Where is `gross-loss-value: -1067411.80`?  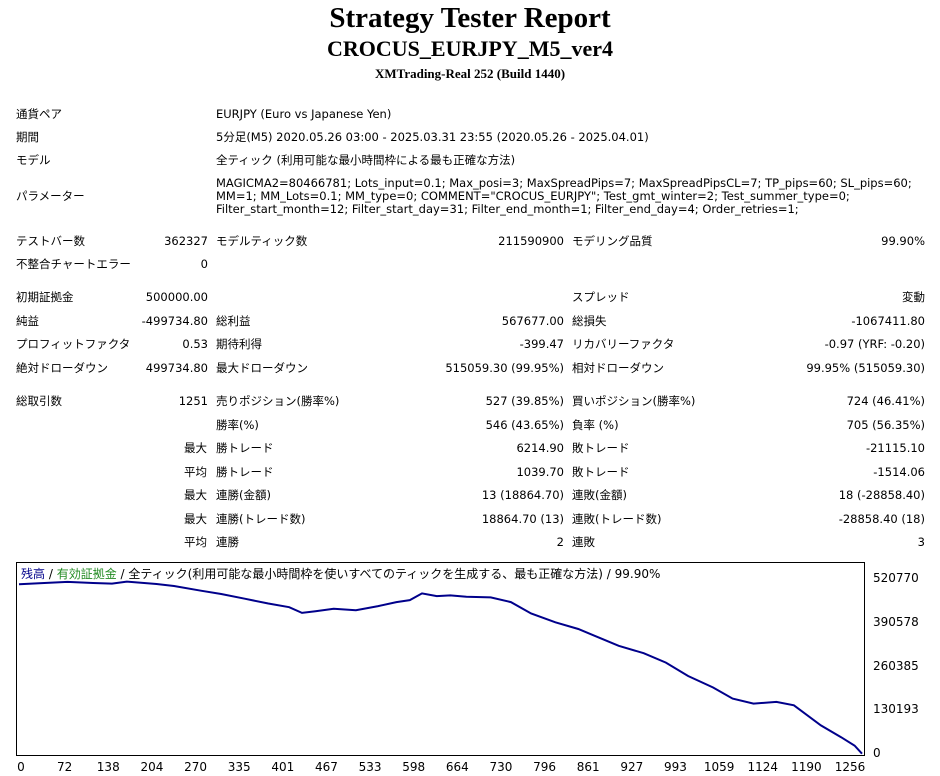
gross-loss-value: -1067411.80 is located at coordinates (888, 321).